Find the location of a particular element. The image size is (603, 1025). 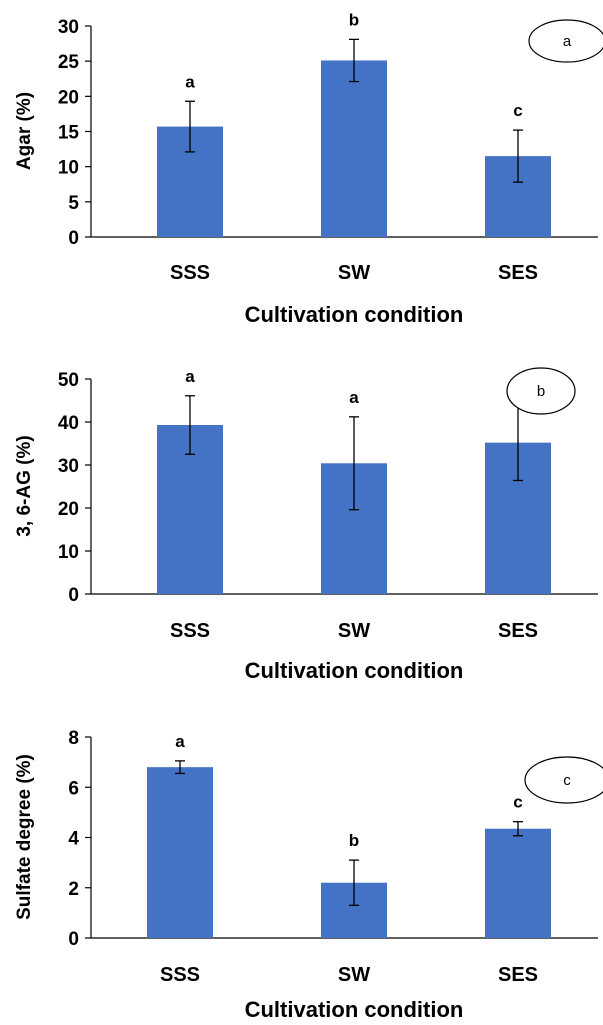

y-tick-label: 25 is located at coordinates (69, 62).